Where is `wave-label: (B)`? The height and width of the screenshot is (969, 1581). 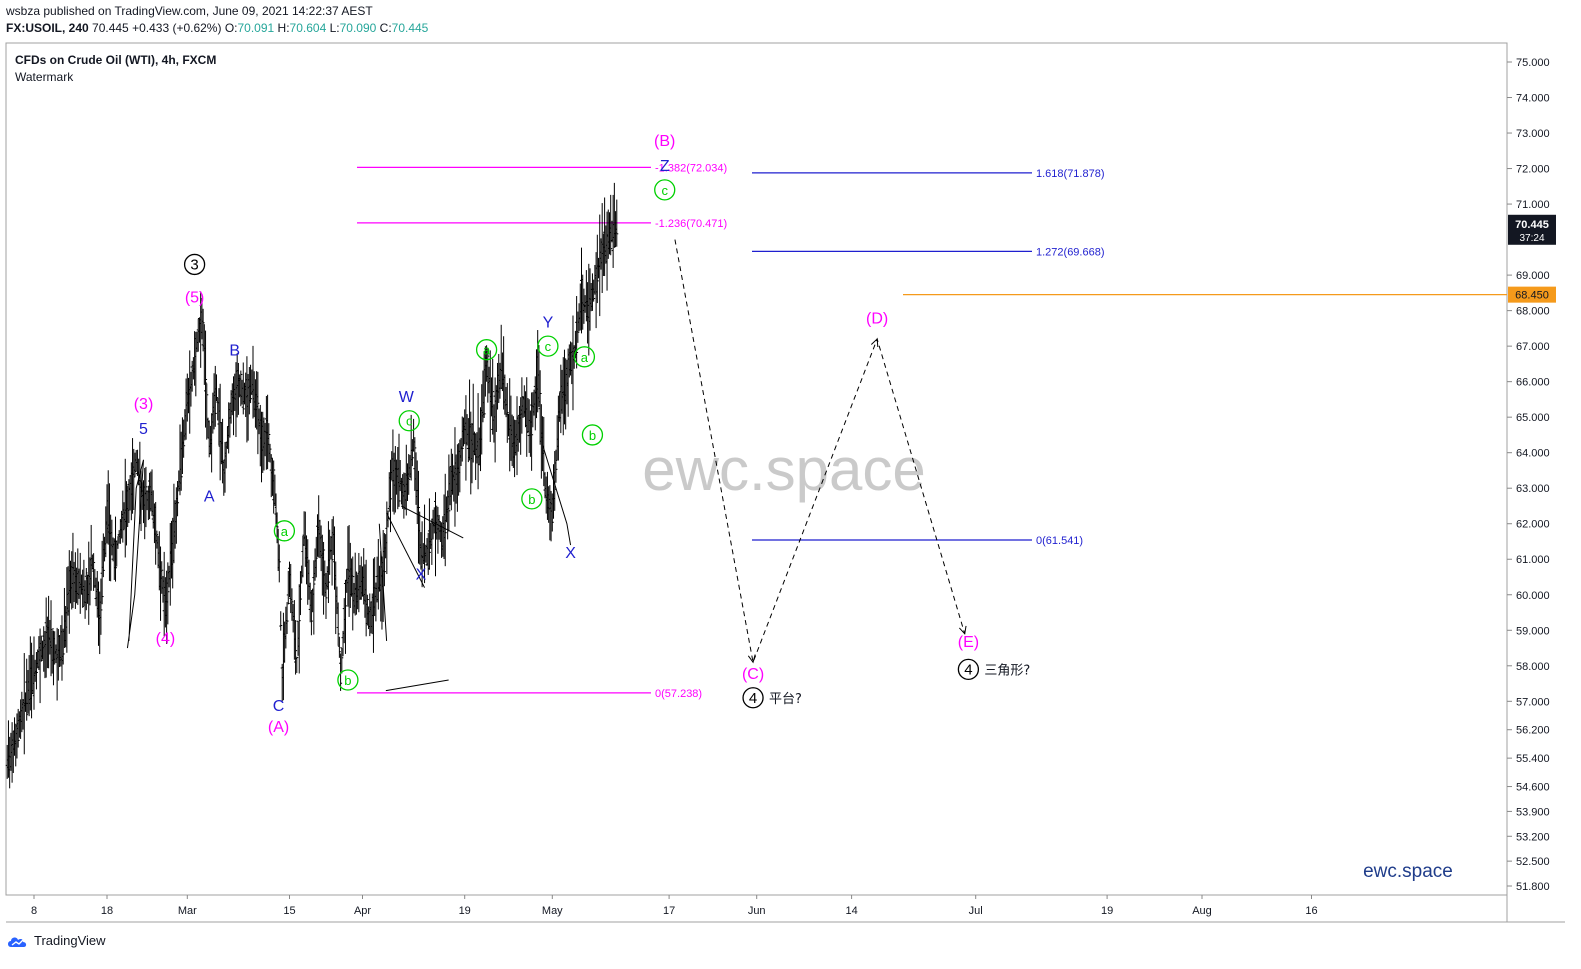 wave-label: (B) is located at coordinates (664, 141).